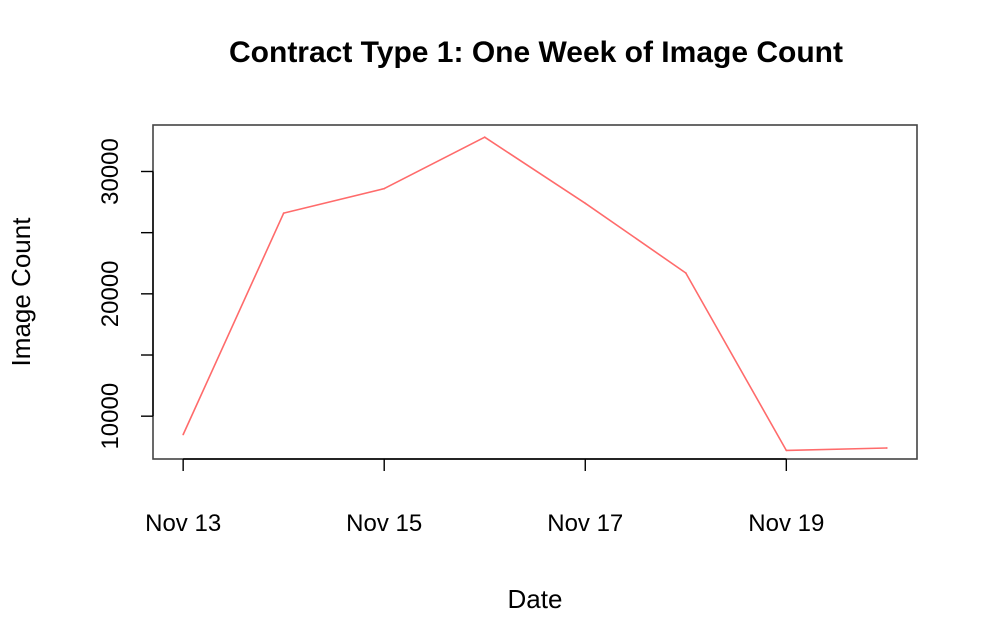  What do you see at coordinates (535, 599) in the screenshot?
I see `x-axis-title: Date` at bounding box center [535, 599].